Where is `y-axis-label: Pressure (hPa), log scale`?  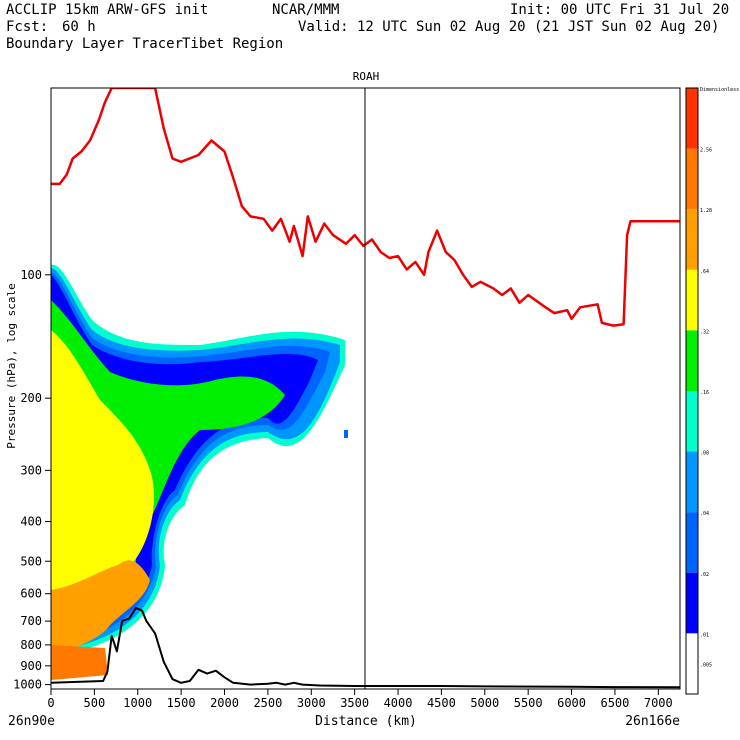 y-axis-label: Pressure (hPa), log scale is located at coordinates (11, 366).